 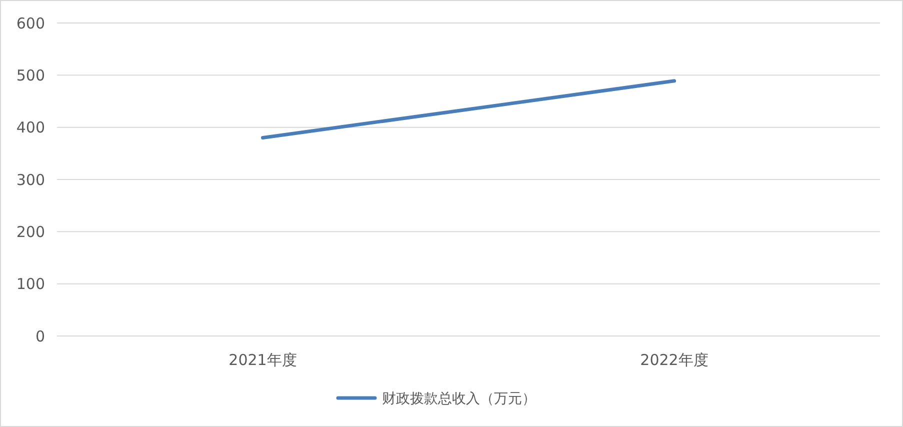 What do you see at coordinates (459, 398) in the screenshot?
I see `legend-label: 财政拨款总收入（万元）` at bounding box center [459, 398].